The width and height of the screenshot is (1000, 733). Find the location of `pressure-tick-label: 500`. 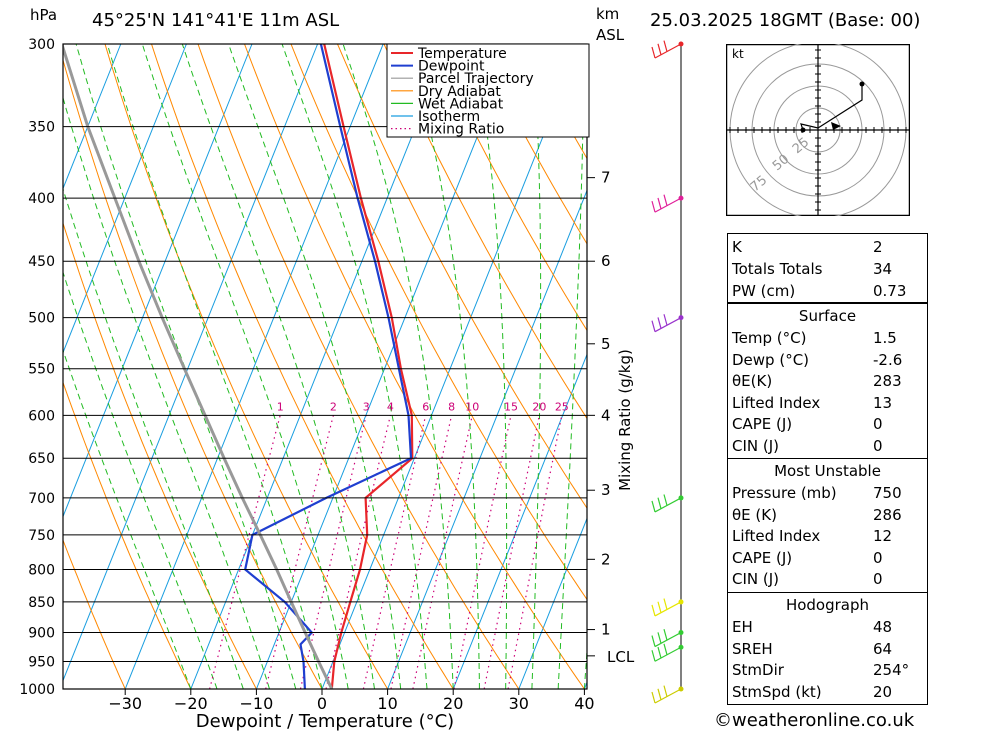

pressure-tick-label: 500 is located at coordinates (41, 319).